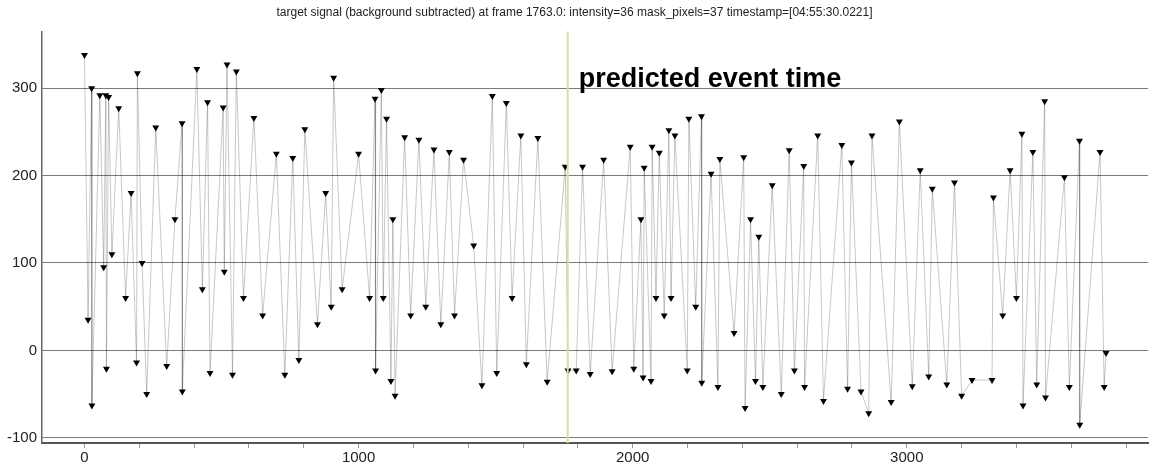 Image resolution: width=1152 pixels, height=468 pixels. What do you see at coordinates (21, 436) in the screenshot?
I see `y-tick-label: -100` at bounding box center [21, 436].